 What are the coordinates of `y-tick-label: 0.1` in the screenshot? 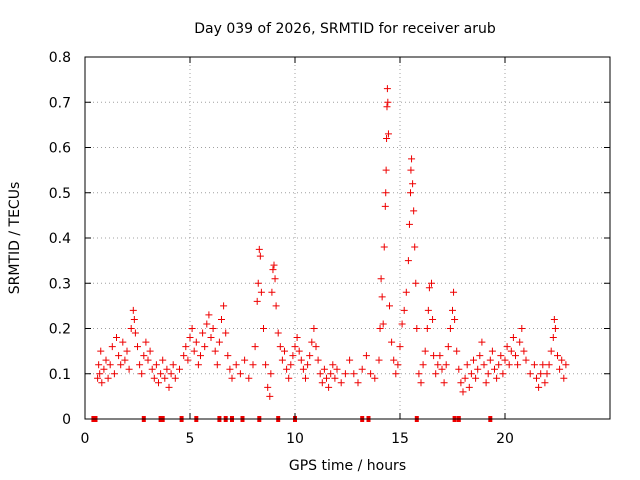 It's located at (60, 375).